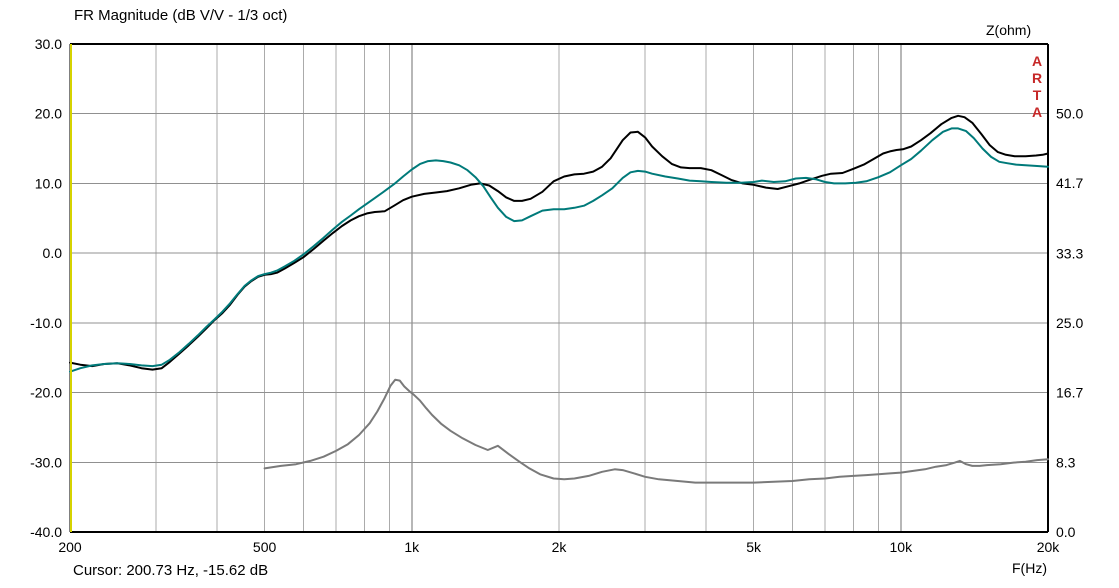 This screenshot has height=588, width=1119. Describe the element at coordinates (1049, 547) in the screenshot. I see `x-tick-label: 20k` at that location.